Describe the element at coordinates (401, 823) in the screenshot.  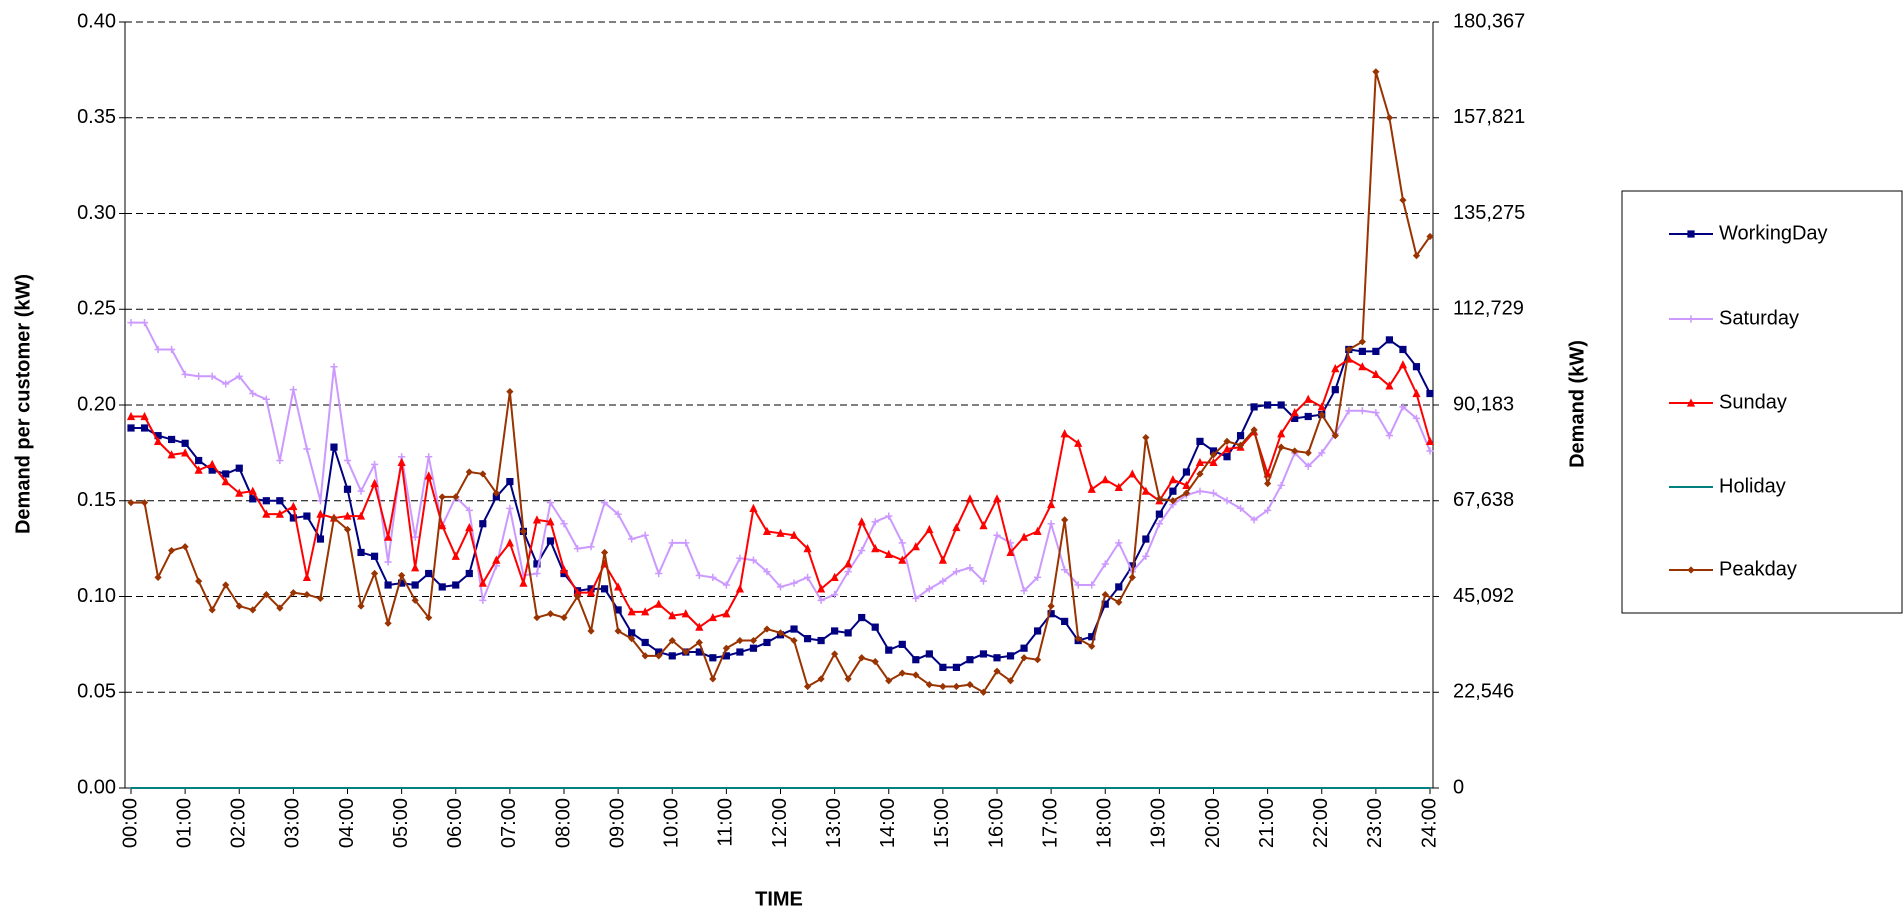
I see `x-tick-label: 05:00` at that location.